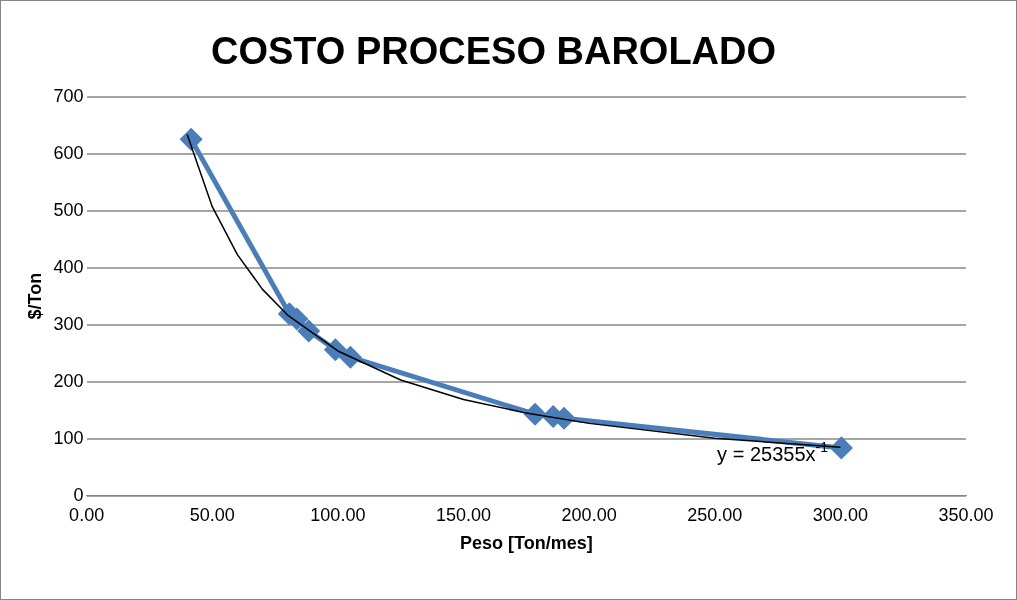 This screenshot has width=1017, height=600. I want to click on y-tick-label: 0, so click(78, 494).